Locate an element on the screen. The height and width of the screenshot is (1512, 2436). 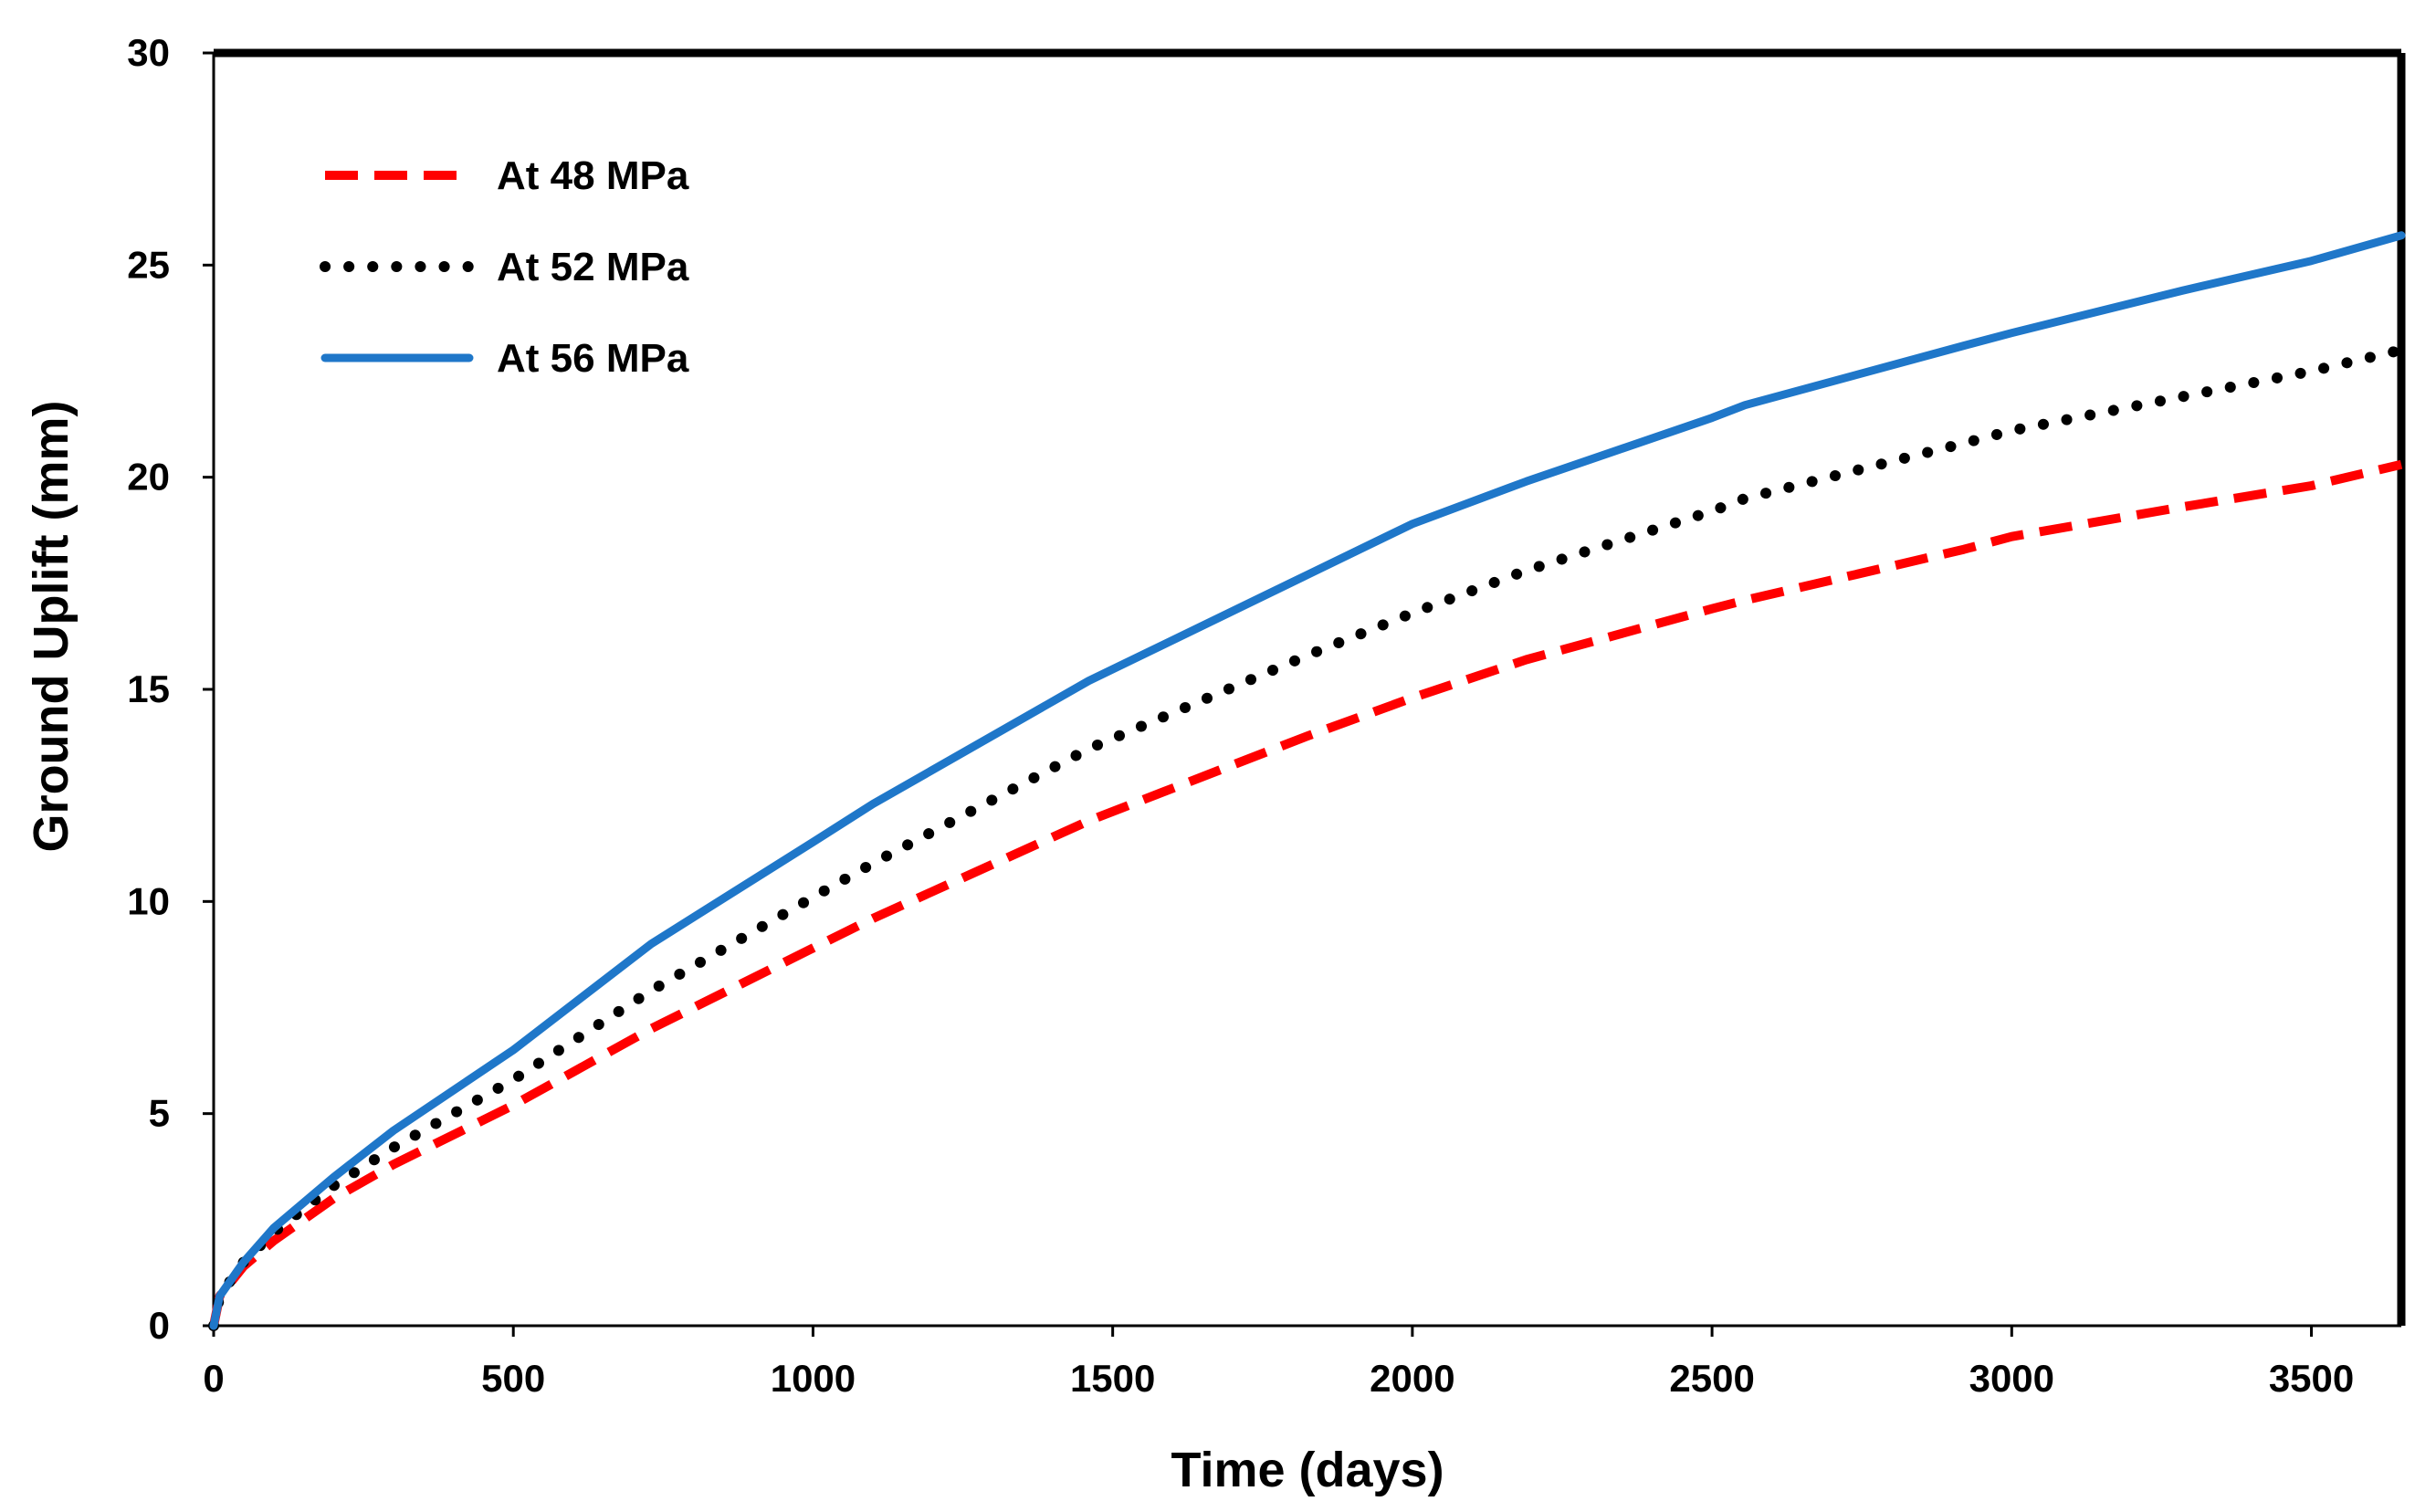
y-tick-label-20: 20 is located at coordinates (148, 477).